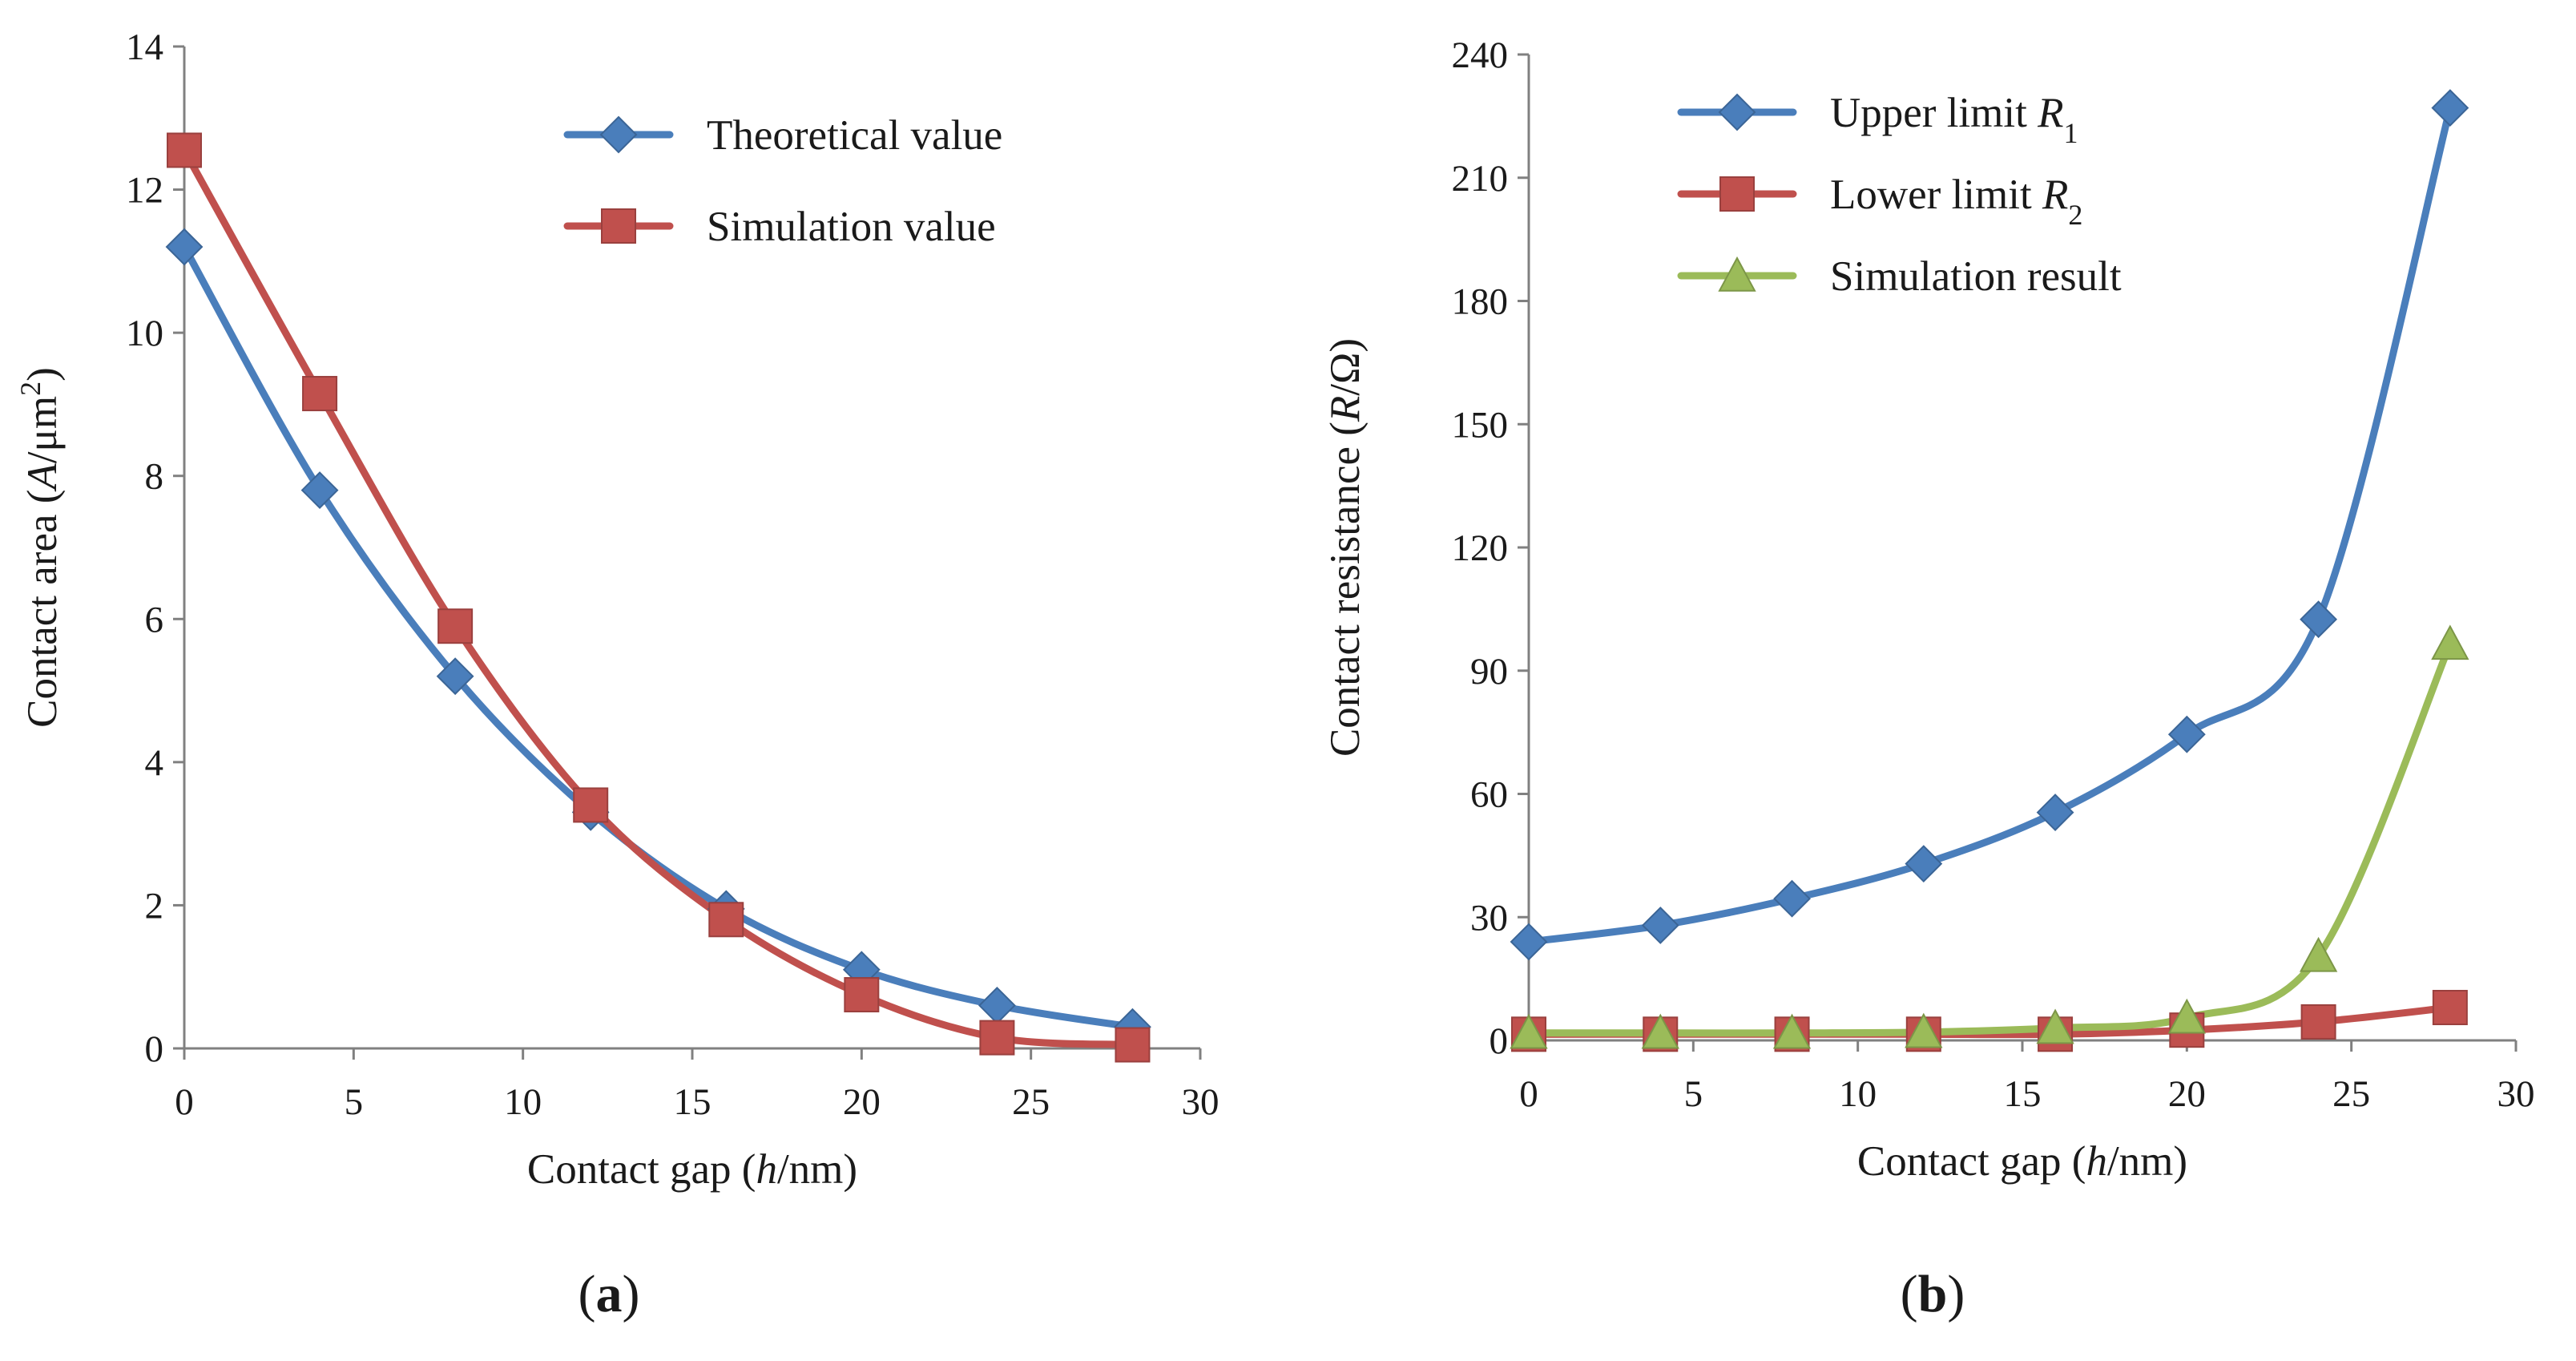 The width and height of the screenshot is (2576, 1361). What do you see at coordinates (1956, 201) in the screenshot?
I see `legend-label: Lower limit R2` at bounding box center [1956, 201].